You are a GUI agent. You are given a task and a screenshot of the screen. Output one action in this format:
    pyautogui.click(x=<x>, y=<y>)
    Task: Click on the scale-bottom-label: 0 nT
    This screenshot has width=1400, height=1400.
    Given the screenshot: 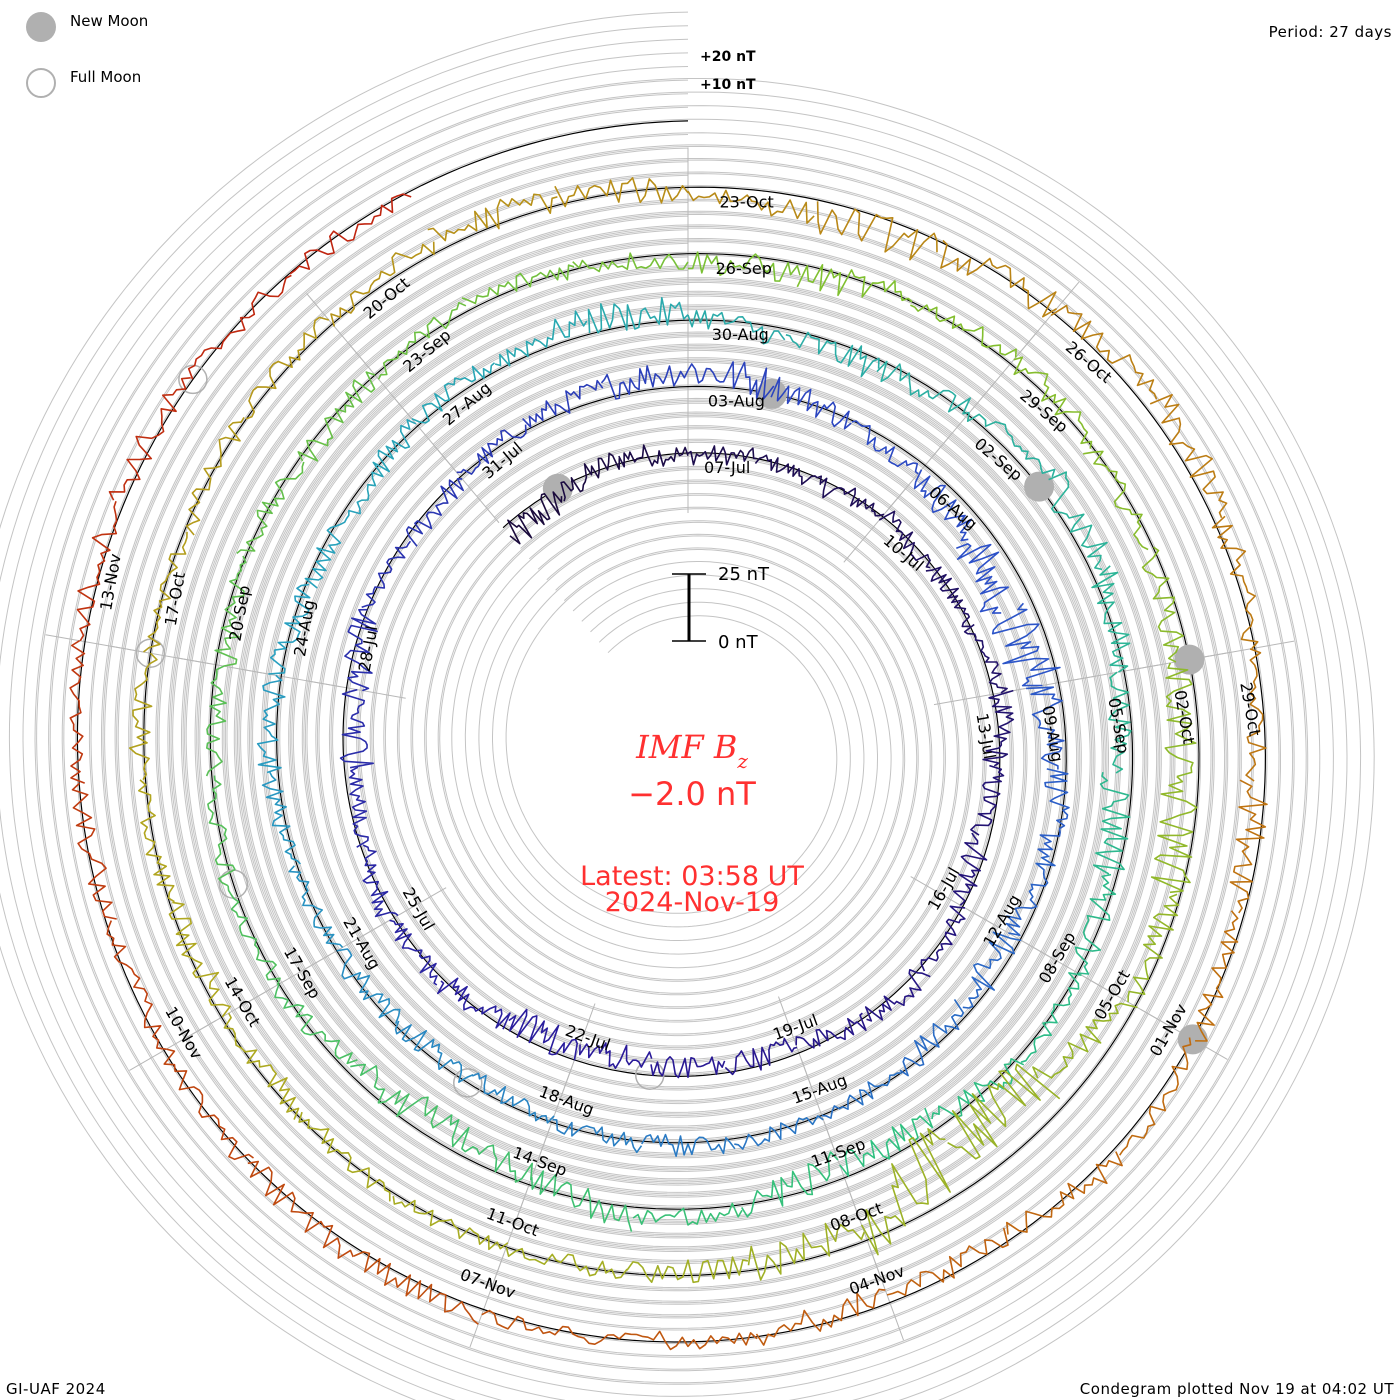 What is the action you would take?
    pyautogui.click(x=738, y=642)
    